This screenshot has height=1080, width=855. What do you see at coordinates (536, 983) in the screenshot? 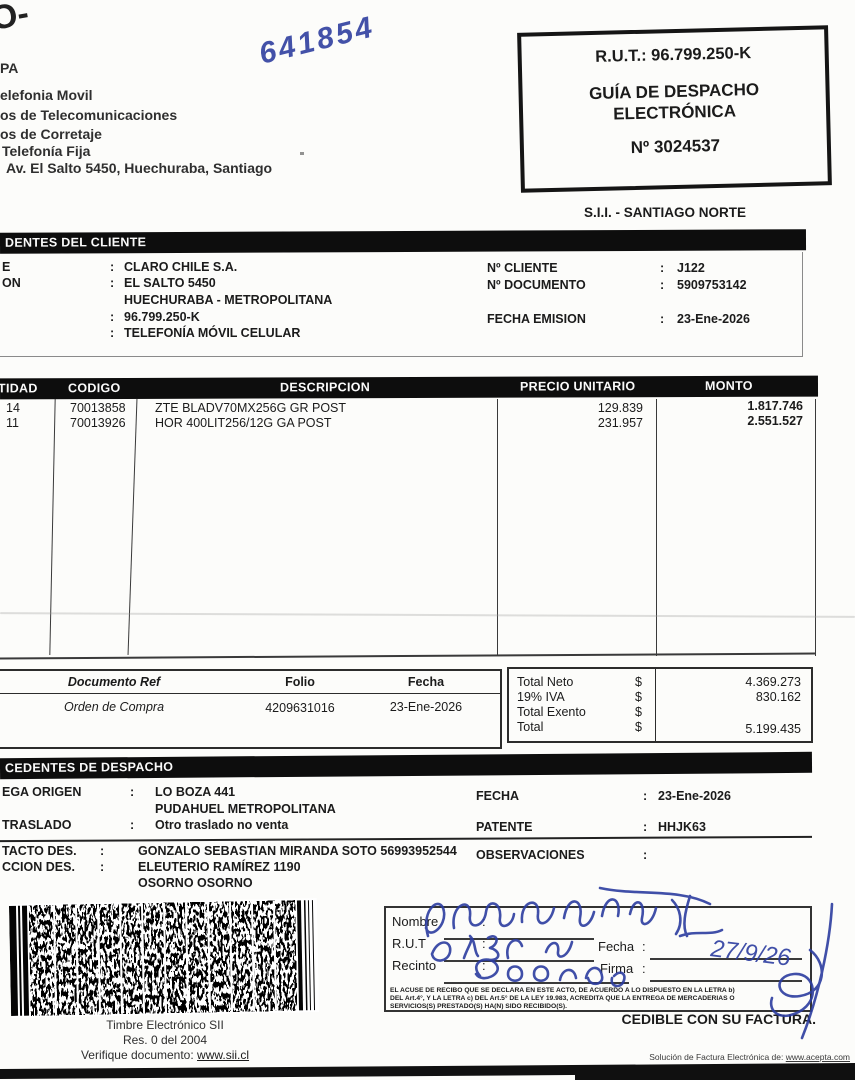
I see `recinto-writing-line` at bounding box center [536, 983].